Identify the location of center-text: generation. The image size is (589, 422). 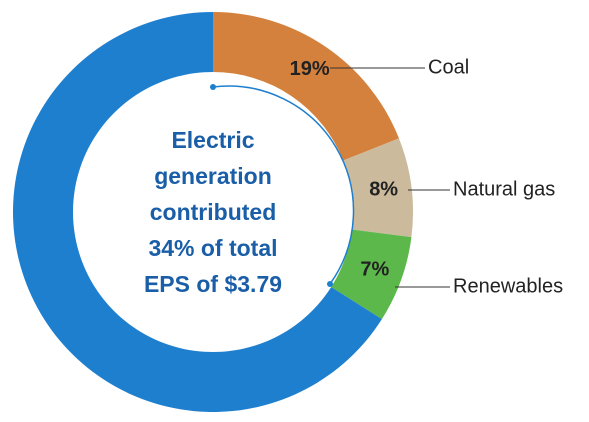
(213, 176).